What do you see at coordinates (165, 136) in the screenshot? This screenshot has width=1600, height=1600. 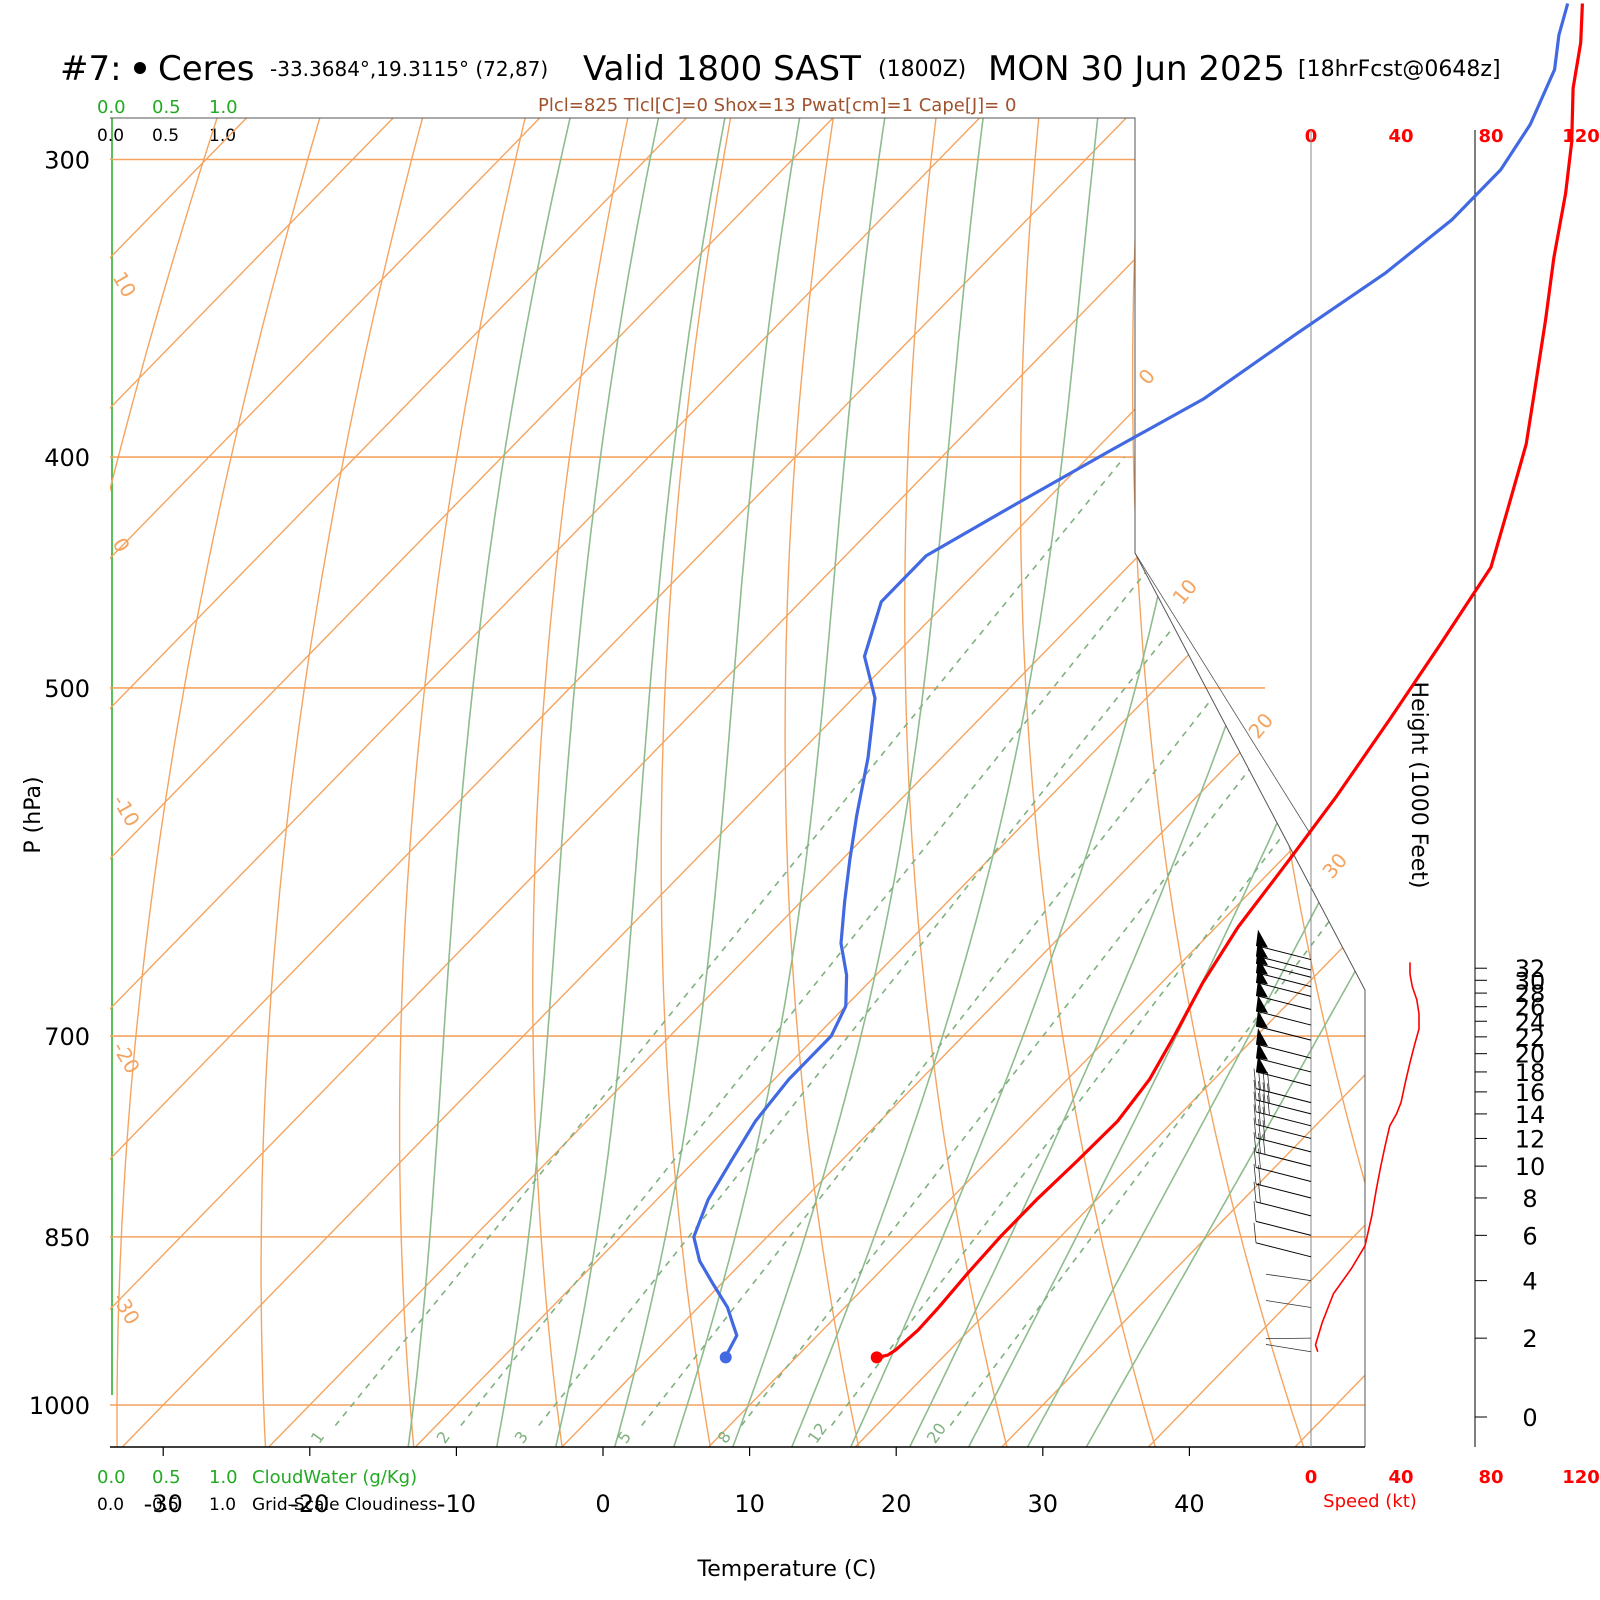 I see `cloud-black-top-1: 0.5` at bounding box center [165, 136].